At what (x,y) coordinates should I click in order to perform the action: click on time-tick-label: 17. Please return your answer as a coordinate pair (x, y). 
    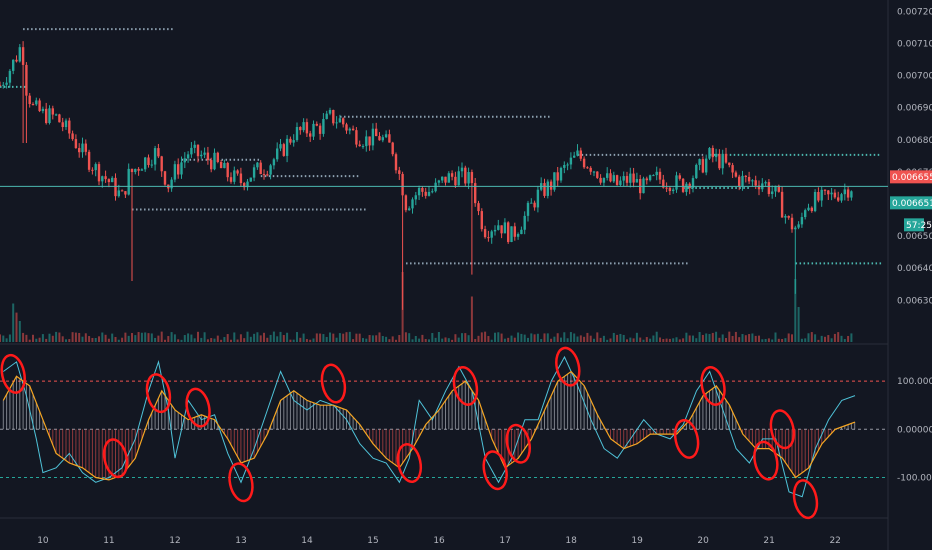
    Looking at the image, I should click on (504, 541).